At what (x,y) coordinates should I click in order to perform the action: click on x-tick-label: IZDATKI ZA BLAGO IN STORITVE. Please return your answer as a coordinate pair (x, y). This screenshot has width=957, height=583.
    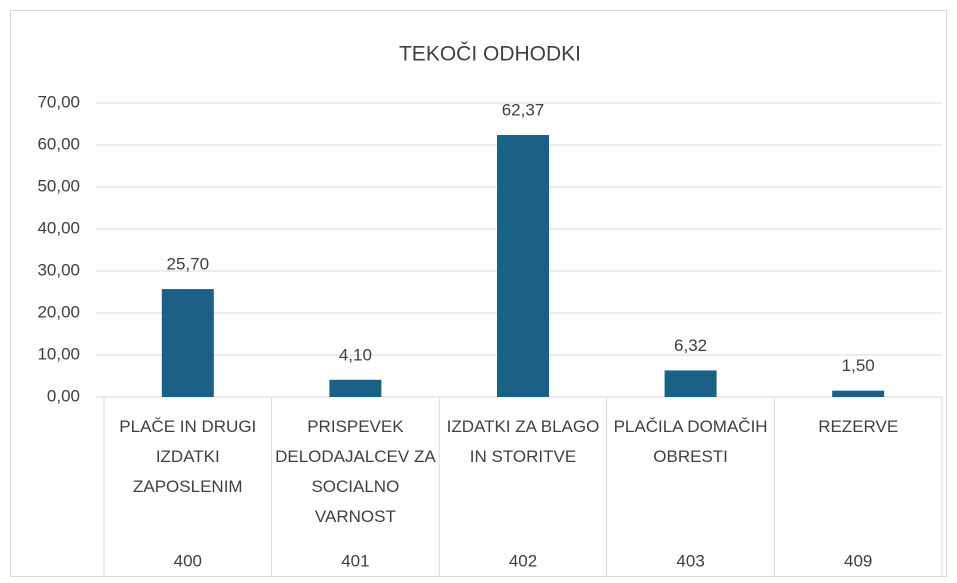
    Looking at the image, I should click on (523, 441).